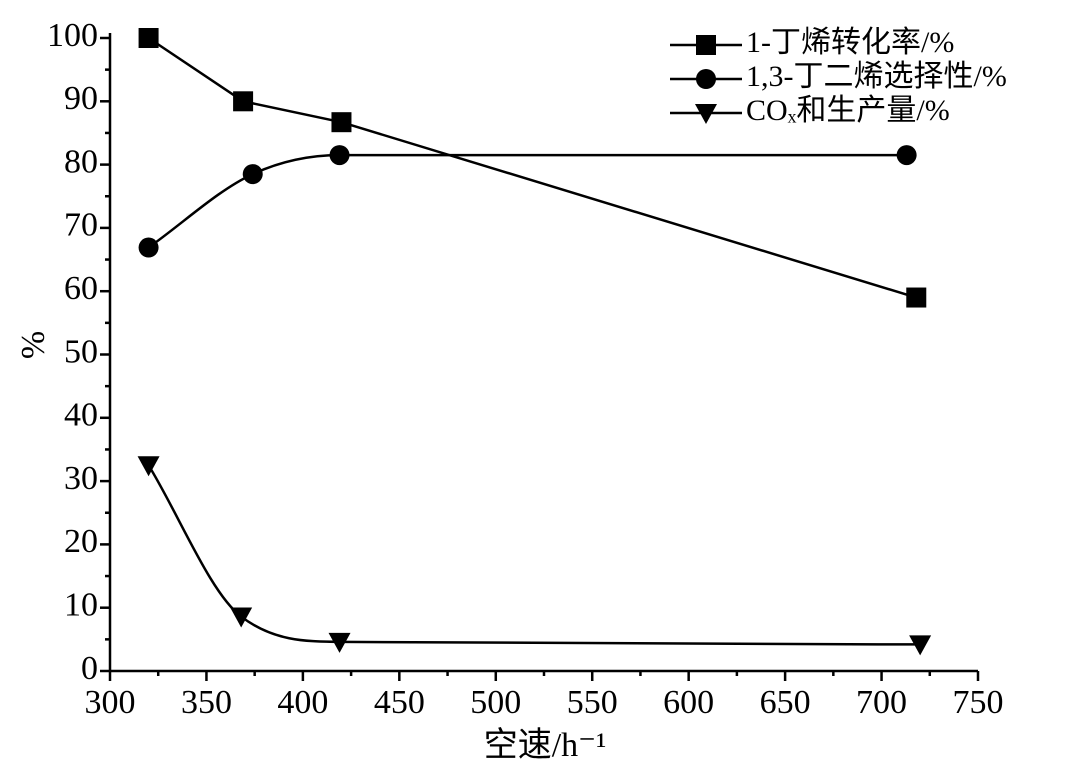 This screenshot has height=781, width=1080. I want to click on y-tick-label: 100, so click(72, 35).